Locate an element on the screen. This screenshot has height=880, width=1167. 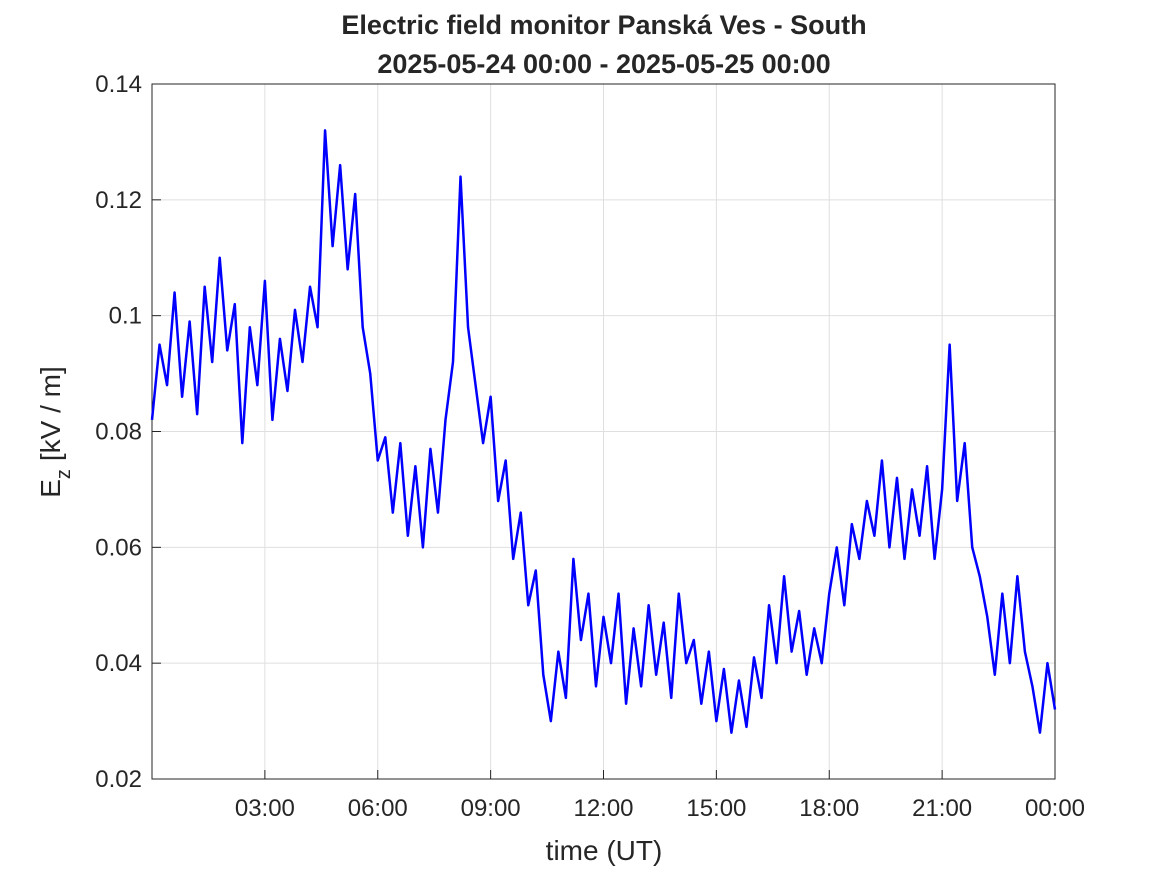
x-tick-label: 21:00 is located at coordinates (942, 808).